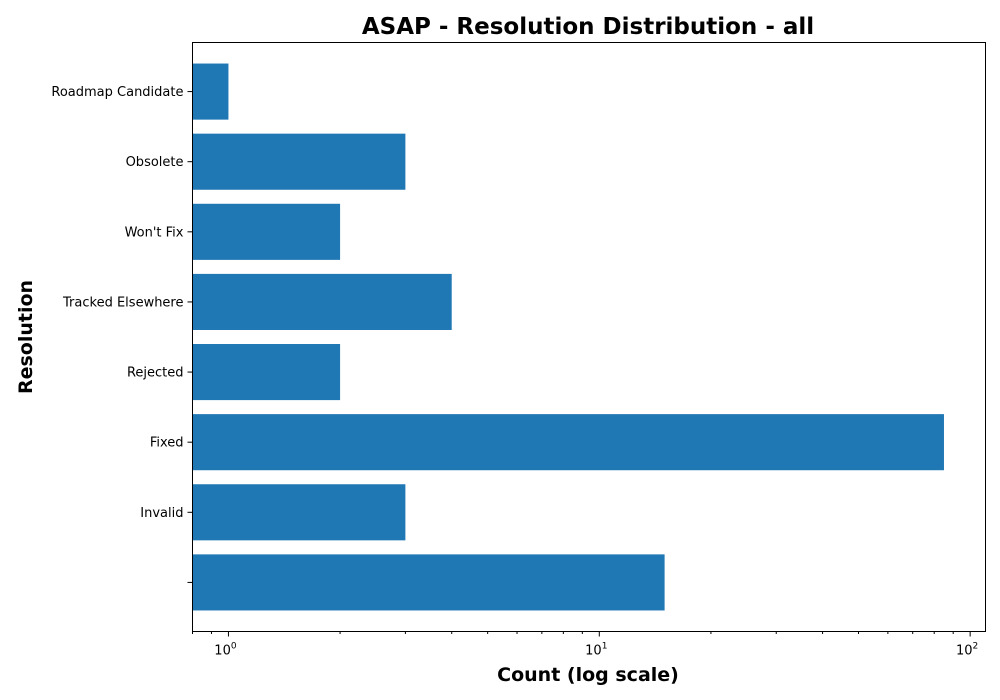  Describe the element at coordinates (267, 372) in the screenshot. I see `bar-rejected` at that location.